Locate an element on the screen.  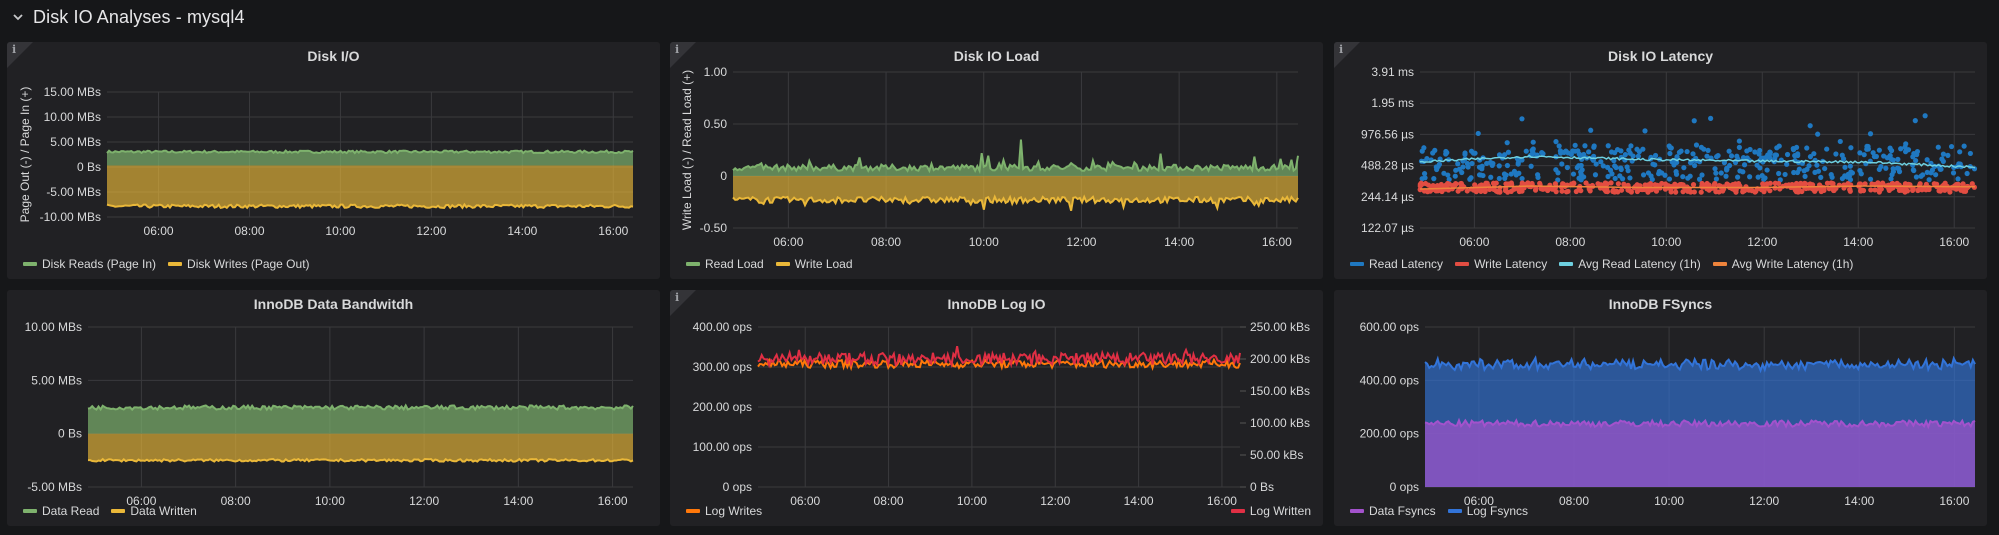
y-tick-label: 10.00 MBs is located at coordinates (53, 327).